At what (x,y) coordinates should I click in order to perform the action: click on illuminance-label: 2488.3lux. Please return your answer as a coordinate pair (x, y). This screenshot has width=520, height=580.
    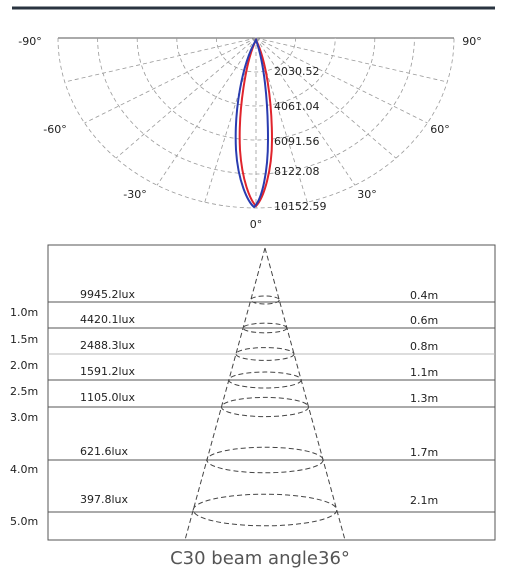
    Looking at the image, I should click on (108, 345).